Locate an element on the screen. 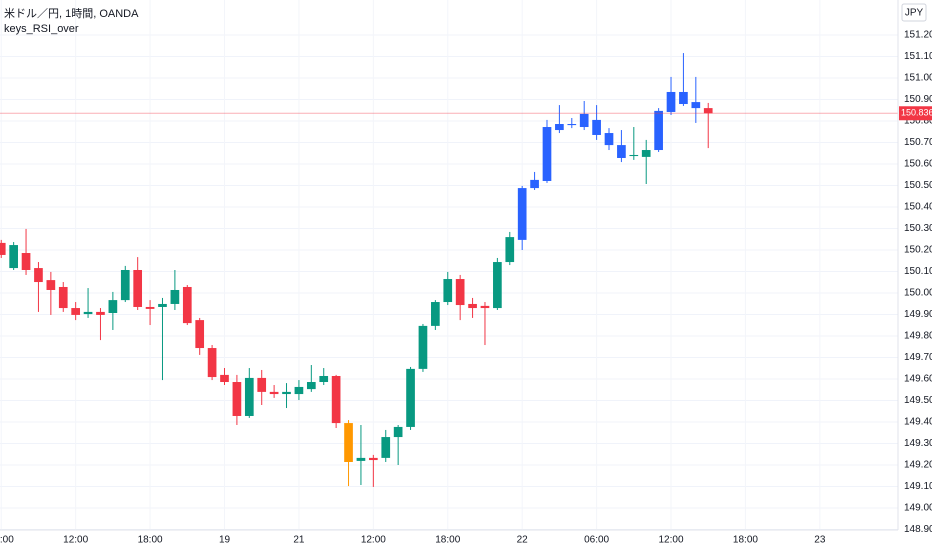 This screenshot has width=932, height=550. y-tick-label: 150.400 is located at coordinates (918, 207).